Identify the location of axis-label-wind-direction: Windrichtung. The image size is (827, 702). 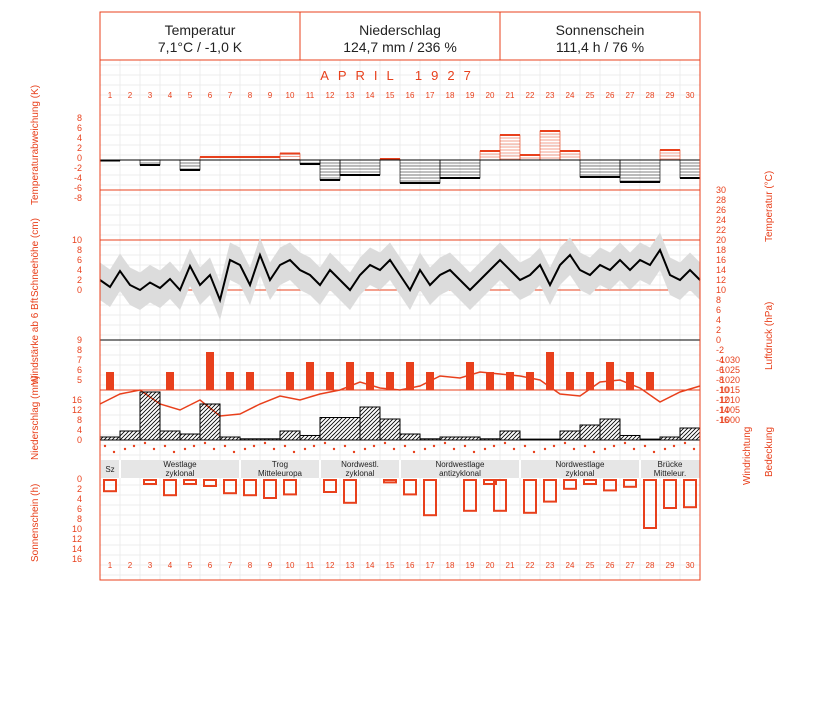
(747, 455).